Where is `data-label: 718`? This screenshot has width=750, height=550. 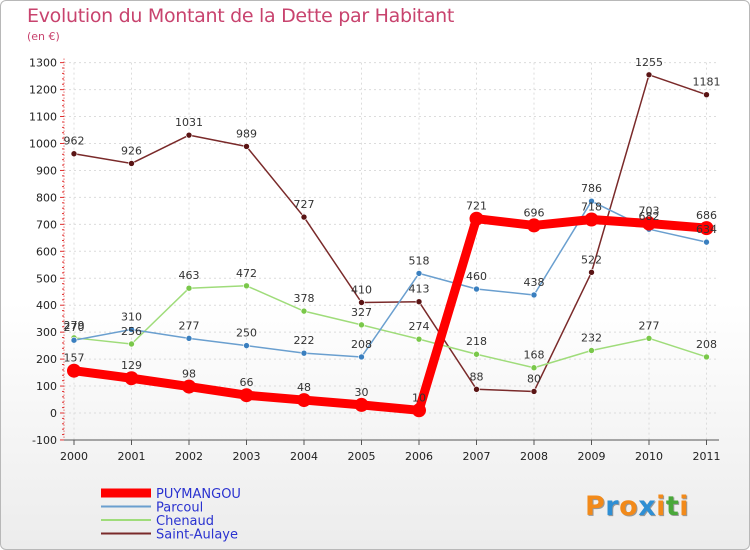
data-label: 718 is located at coordinates (591, 206).